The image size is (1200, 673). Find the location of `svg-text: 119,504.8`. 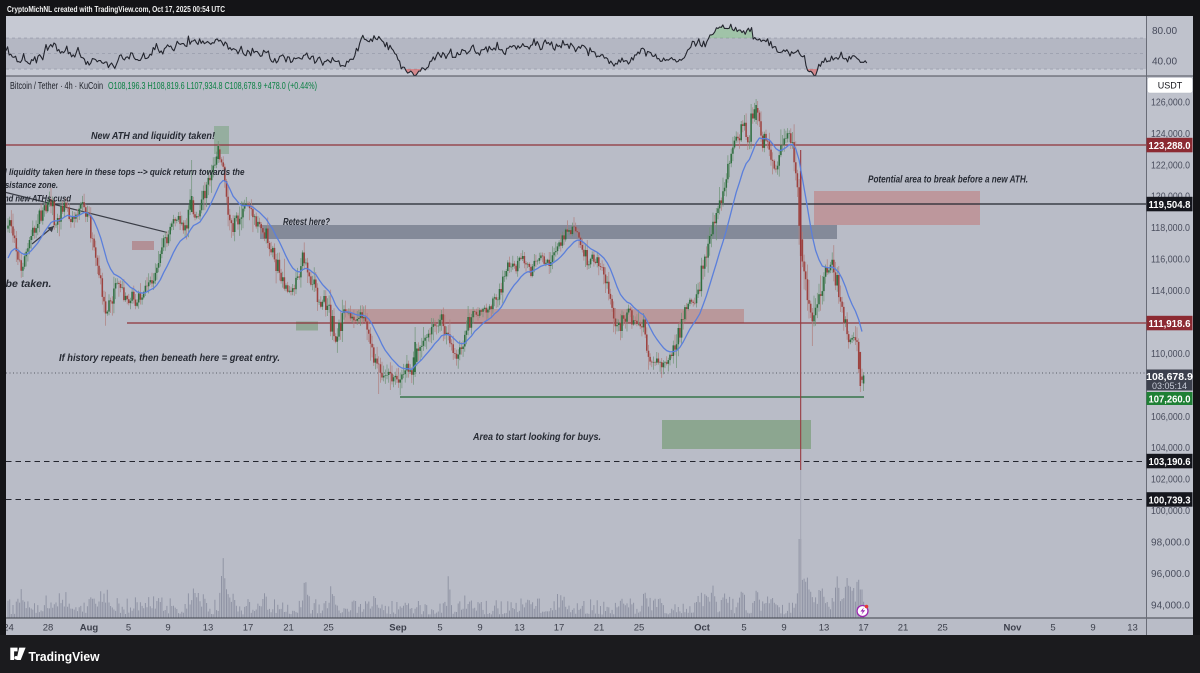

svg-text: 119,504.8 is located at coordinates (1170, 205).